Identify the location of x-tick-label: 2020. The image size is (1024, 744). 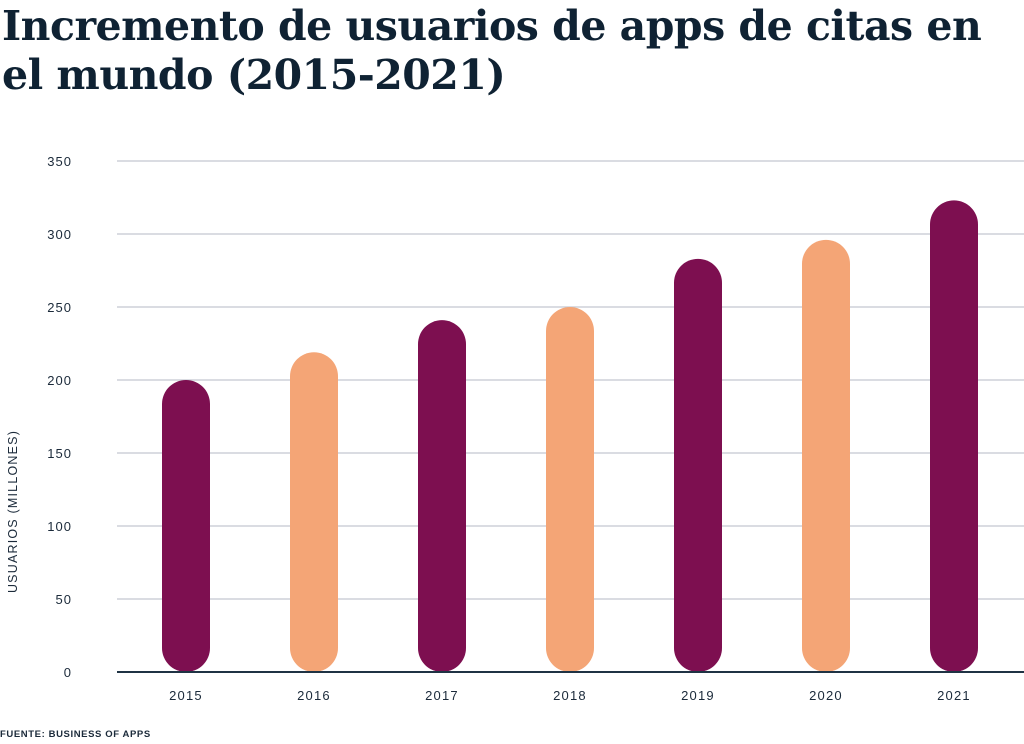
(826, 695).